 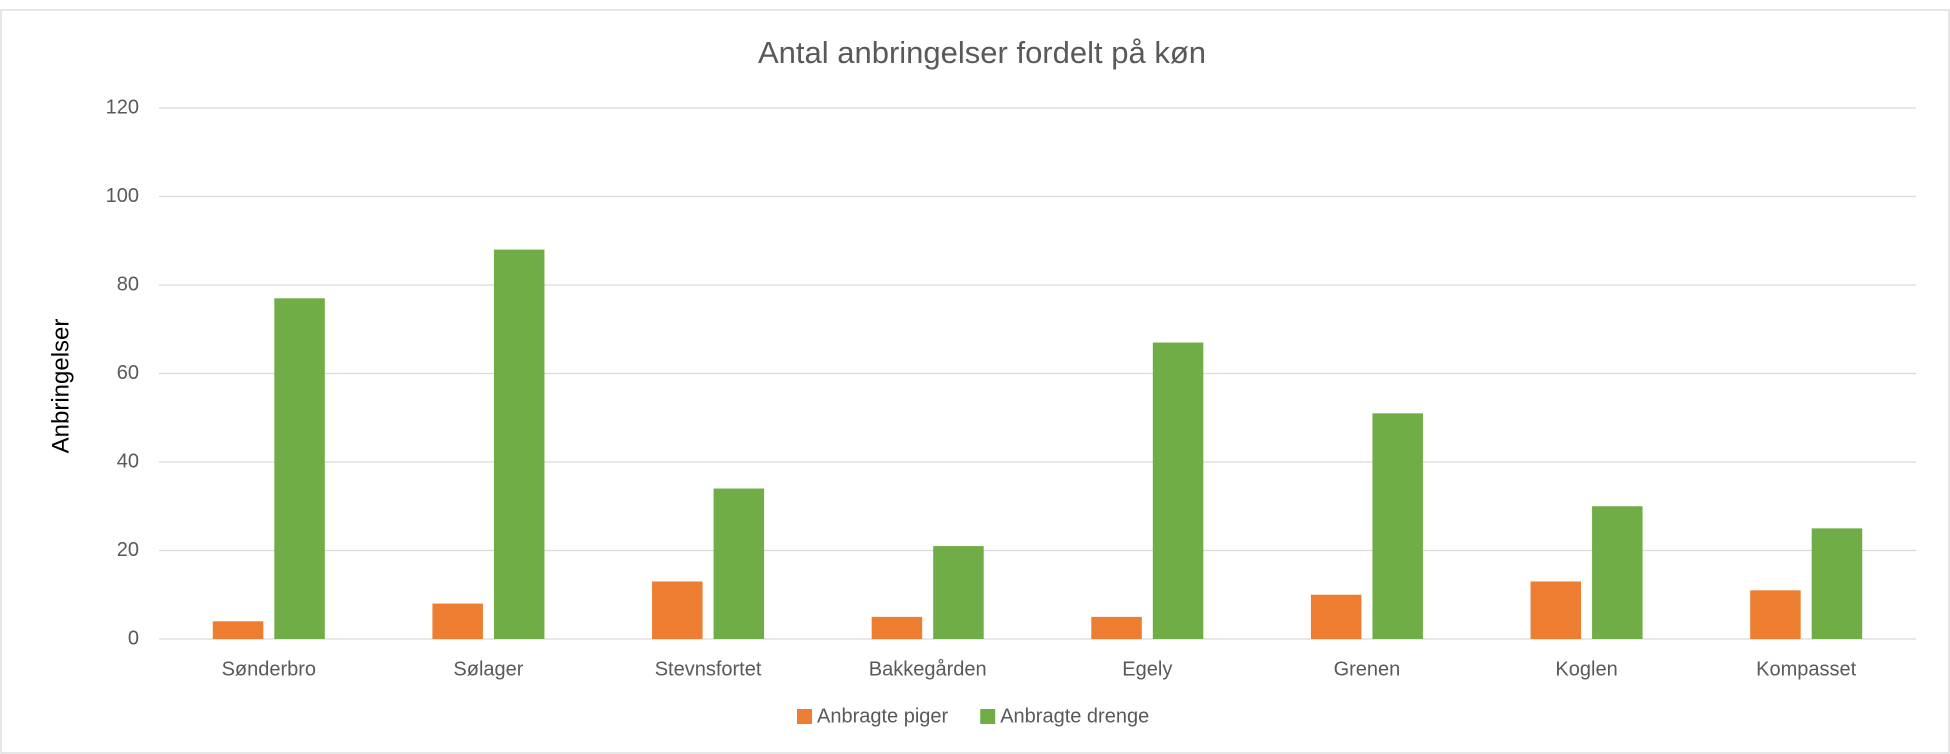 I want to click on y-tick-label: 100, so click(x=122, y=196).